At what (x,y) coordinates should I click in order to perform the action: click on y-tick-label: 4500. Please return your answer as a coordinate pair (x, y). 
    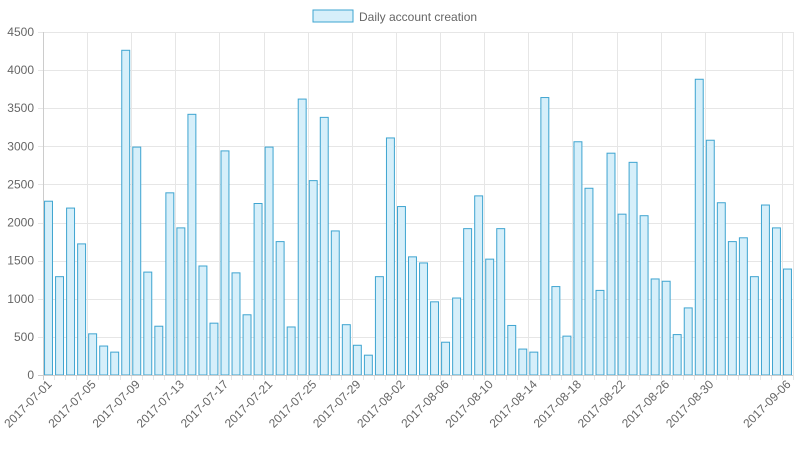
    Looking at the image, I should click on (20, 32).